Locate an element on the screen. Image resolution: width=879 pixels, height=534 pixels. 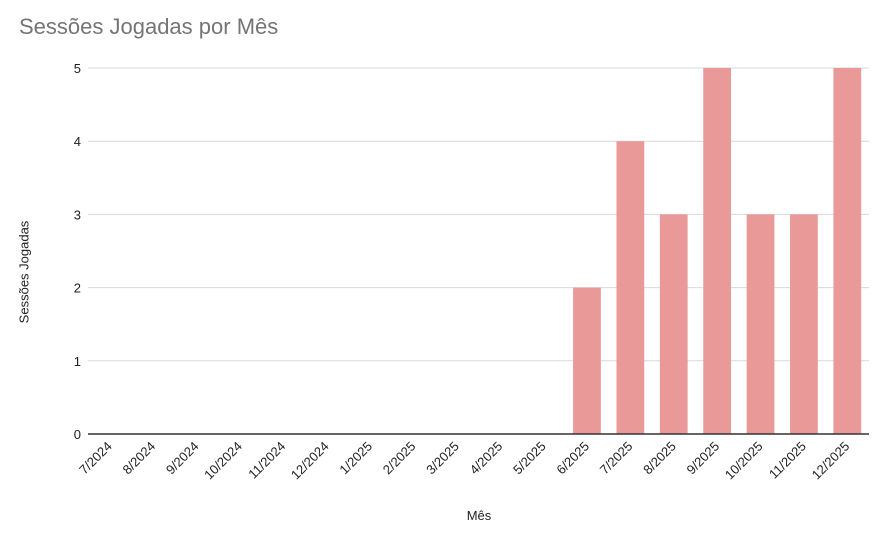
x-axis-label: Mês is located at coordinates (479, 515).